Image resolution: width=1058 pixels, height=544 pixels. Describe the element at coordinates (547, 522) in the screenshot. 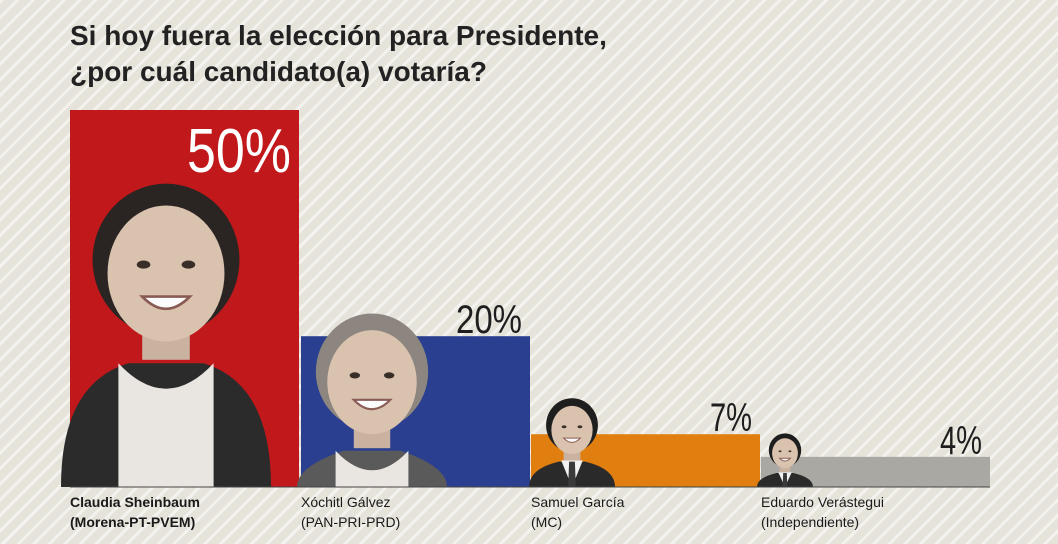

I see `candidate-party: (MC)` at that location.